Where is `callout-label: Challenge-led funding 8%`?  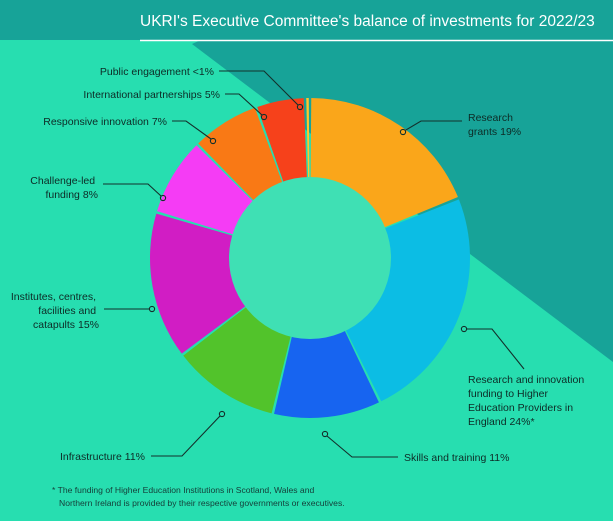
callout-label: Challenge-led funding 8% is located at coordinates (64, 188).